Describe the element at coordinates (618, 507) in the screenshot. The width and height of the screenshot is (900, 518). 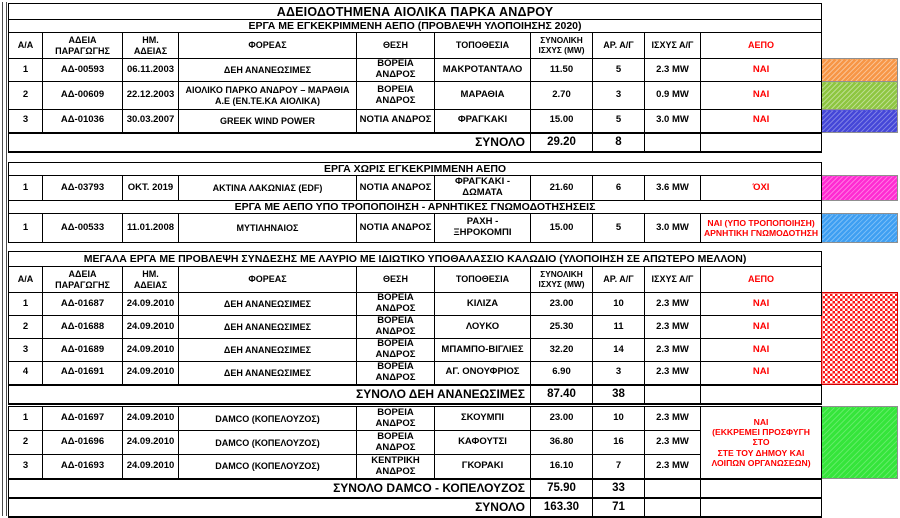
I see `grand-total-row-turbines: 71` at that location.